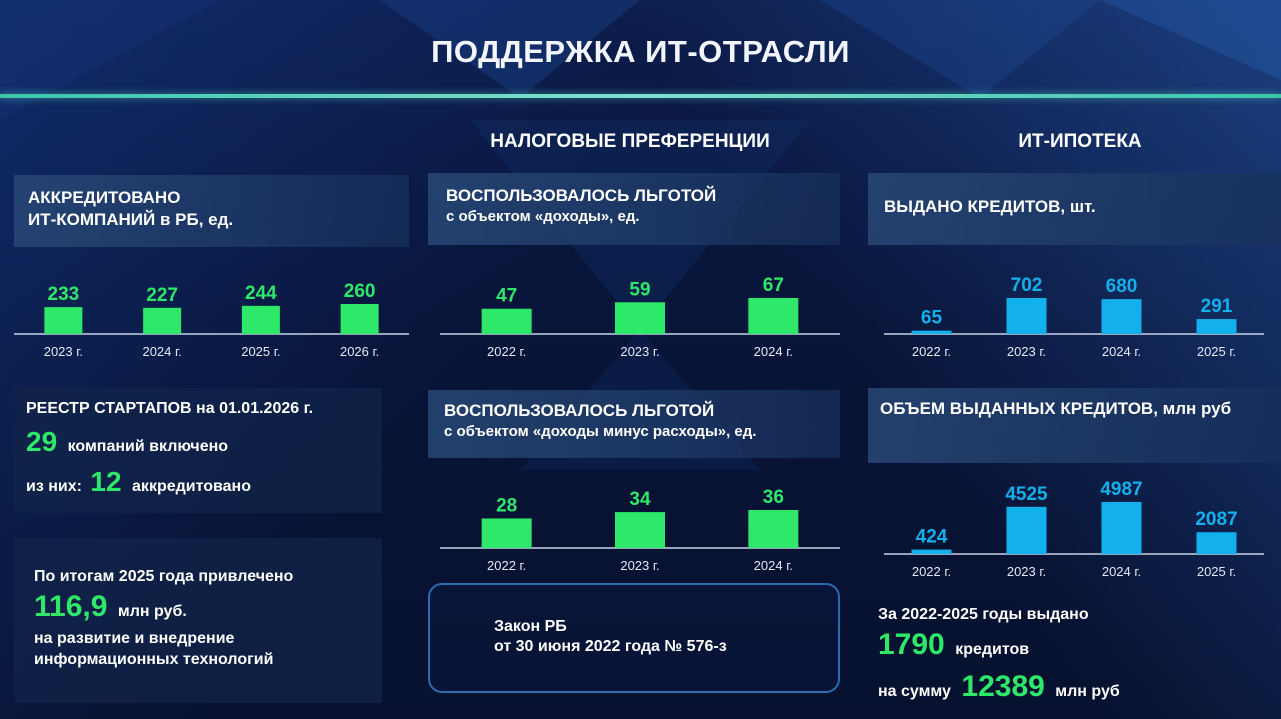 The width and height of the screenshot is (1281, 719). What do you see at coordinates (104, 197) in the screenshot?
I see `accredited-header-line1: АККРЕДИТОВАНО` at bounding box center [104, 197].